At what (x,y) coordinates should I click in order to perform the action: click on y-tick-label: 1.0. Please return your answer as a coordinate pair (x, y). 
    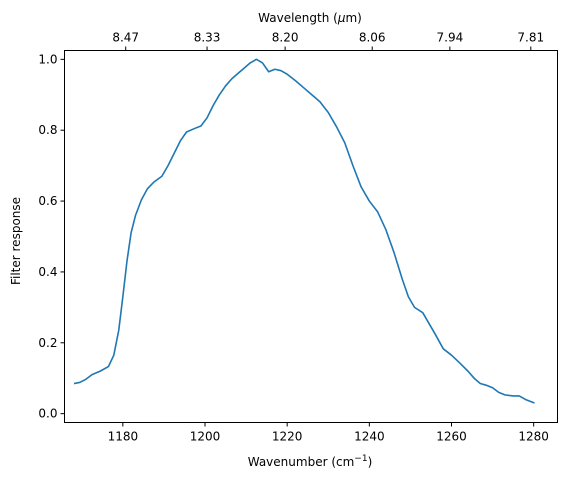
    Looking at the image, I should click on (47, 59).